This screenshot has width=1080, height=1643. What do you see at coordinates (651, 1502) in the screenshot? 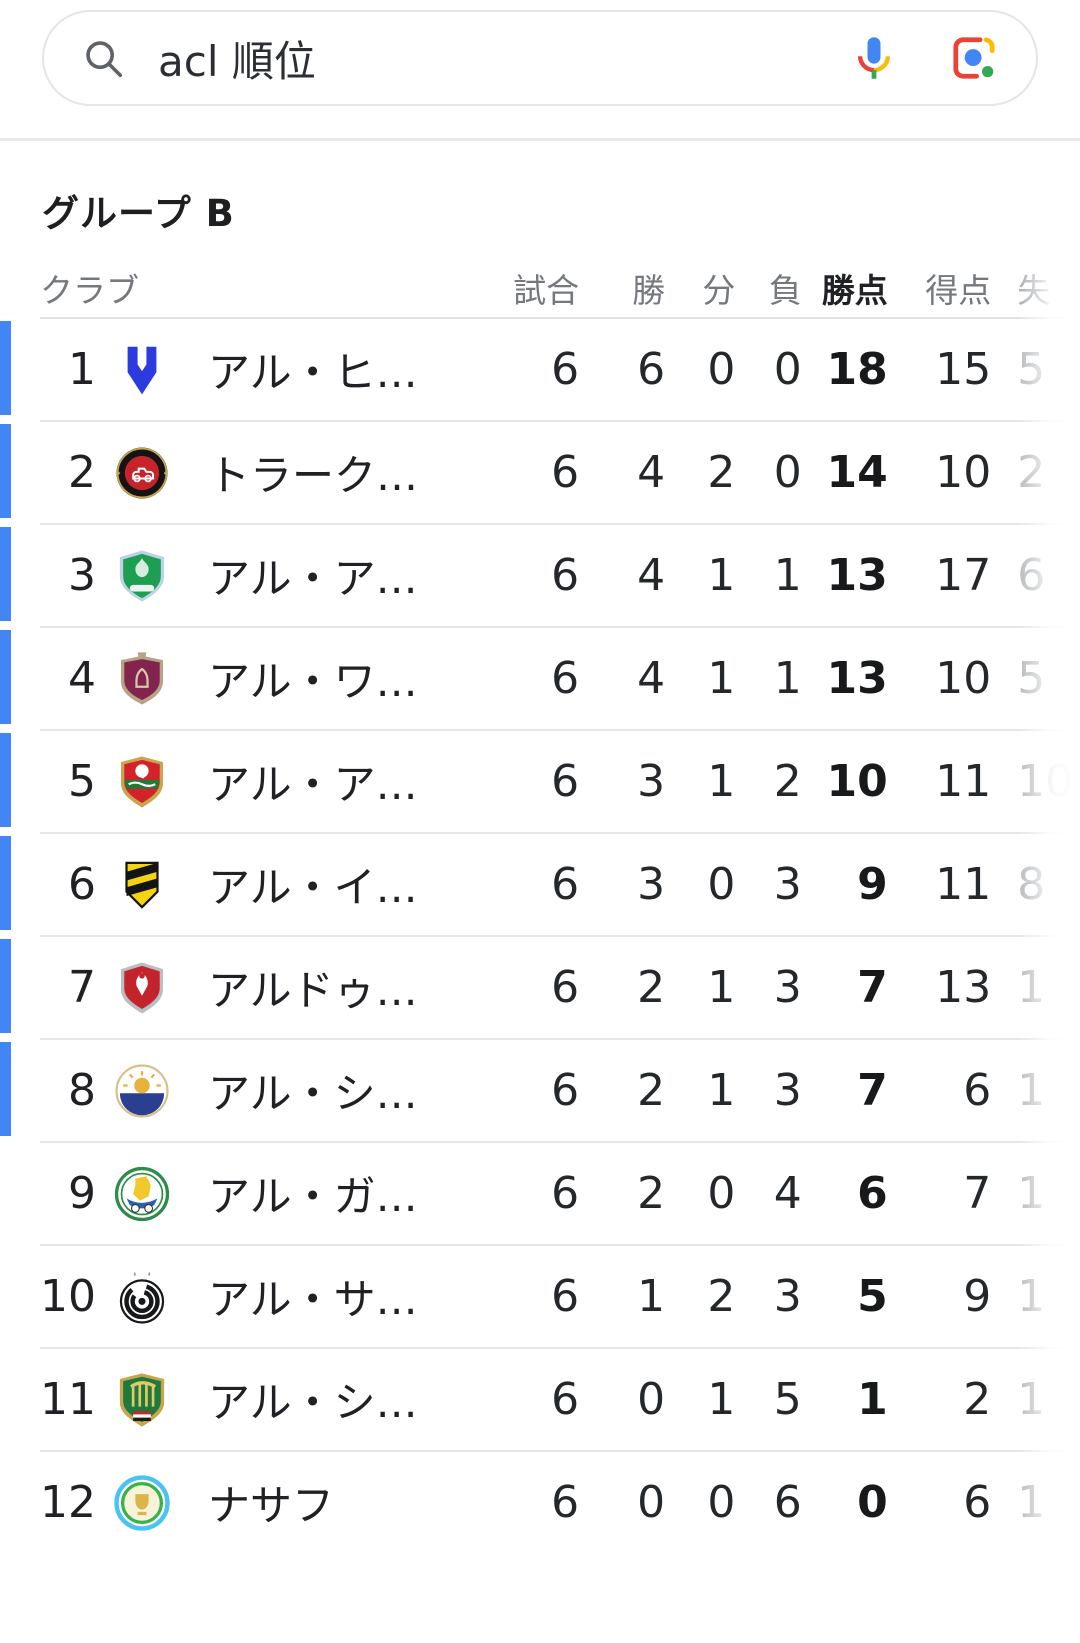
I see `stat-won: 0` at bounding box center [651, 1502].